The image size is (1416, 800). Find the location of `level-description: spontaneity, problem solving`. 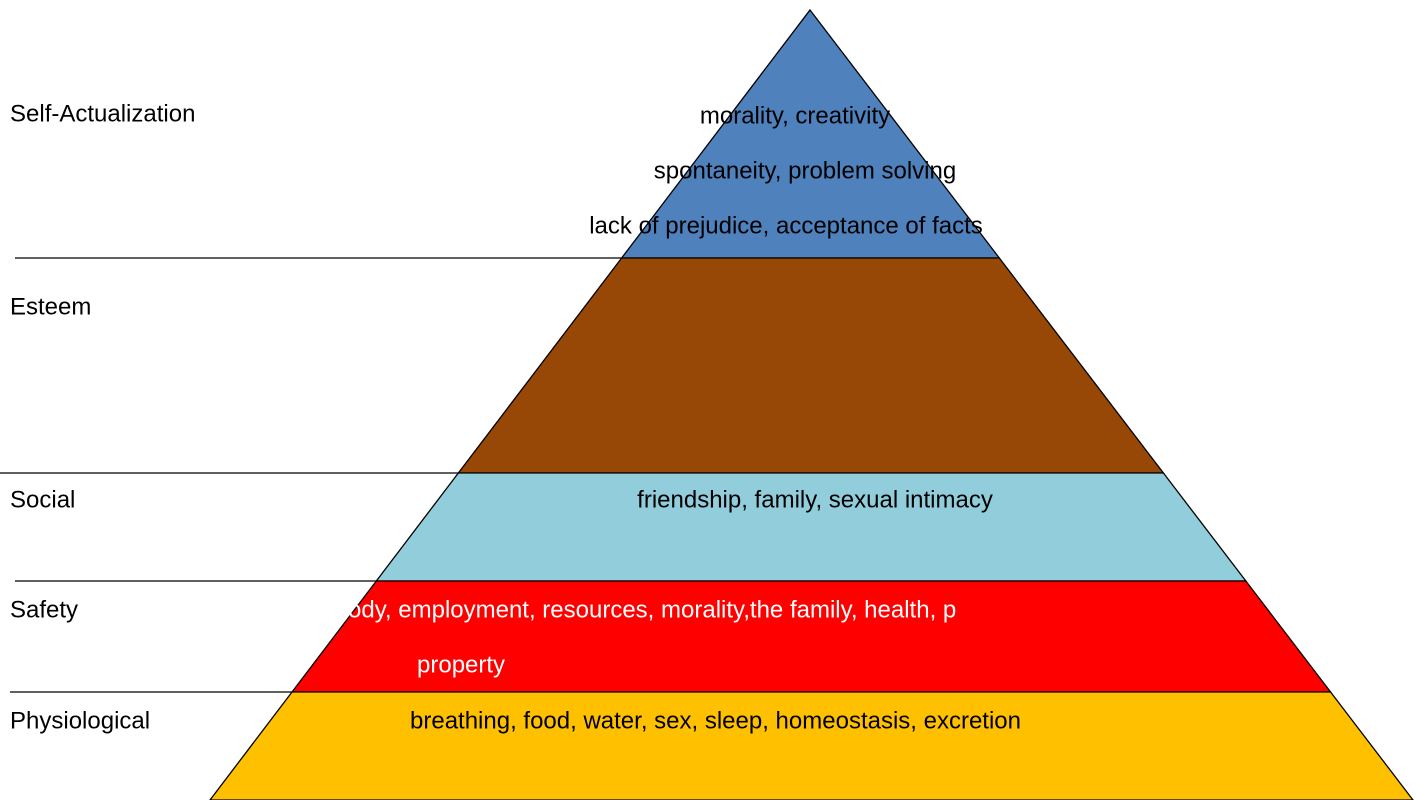

level-description: spontaneity, problem solving is located at coordinates (805, 170).